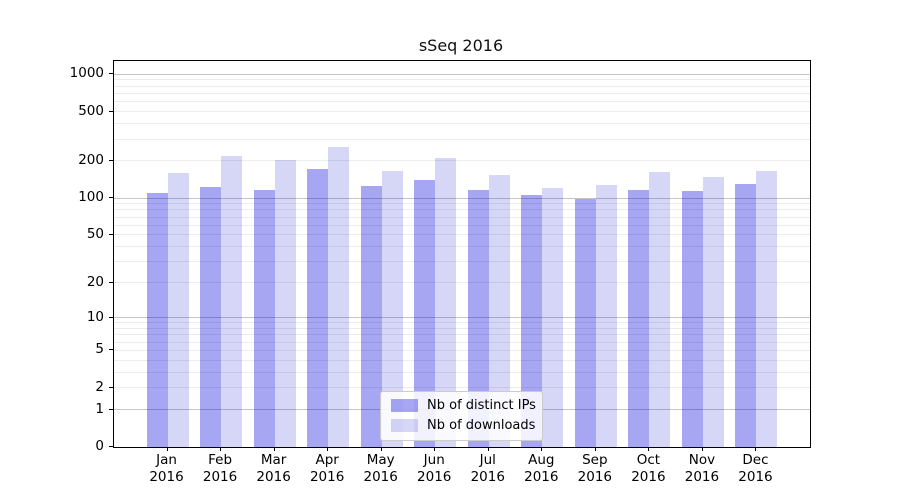 The image size is (900, 500). I want to click on legend-label: Nb of downloads, so click(481, 425).